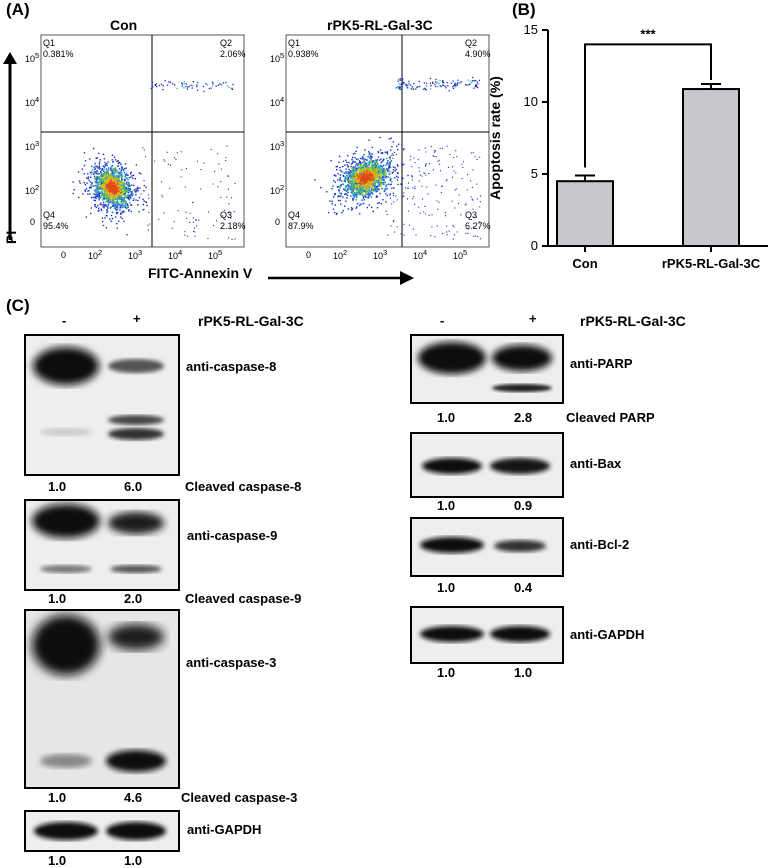 The image size is (777, 868). What do you see at coordinates (648, 105) in the screenshot?
I see `significance-bracket` at bounding box center [648, 105].